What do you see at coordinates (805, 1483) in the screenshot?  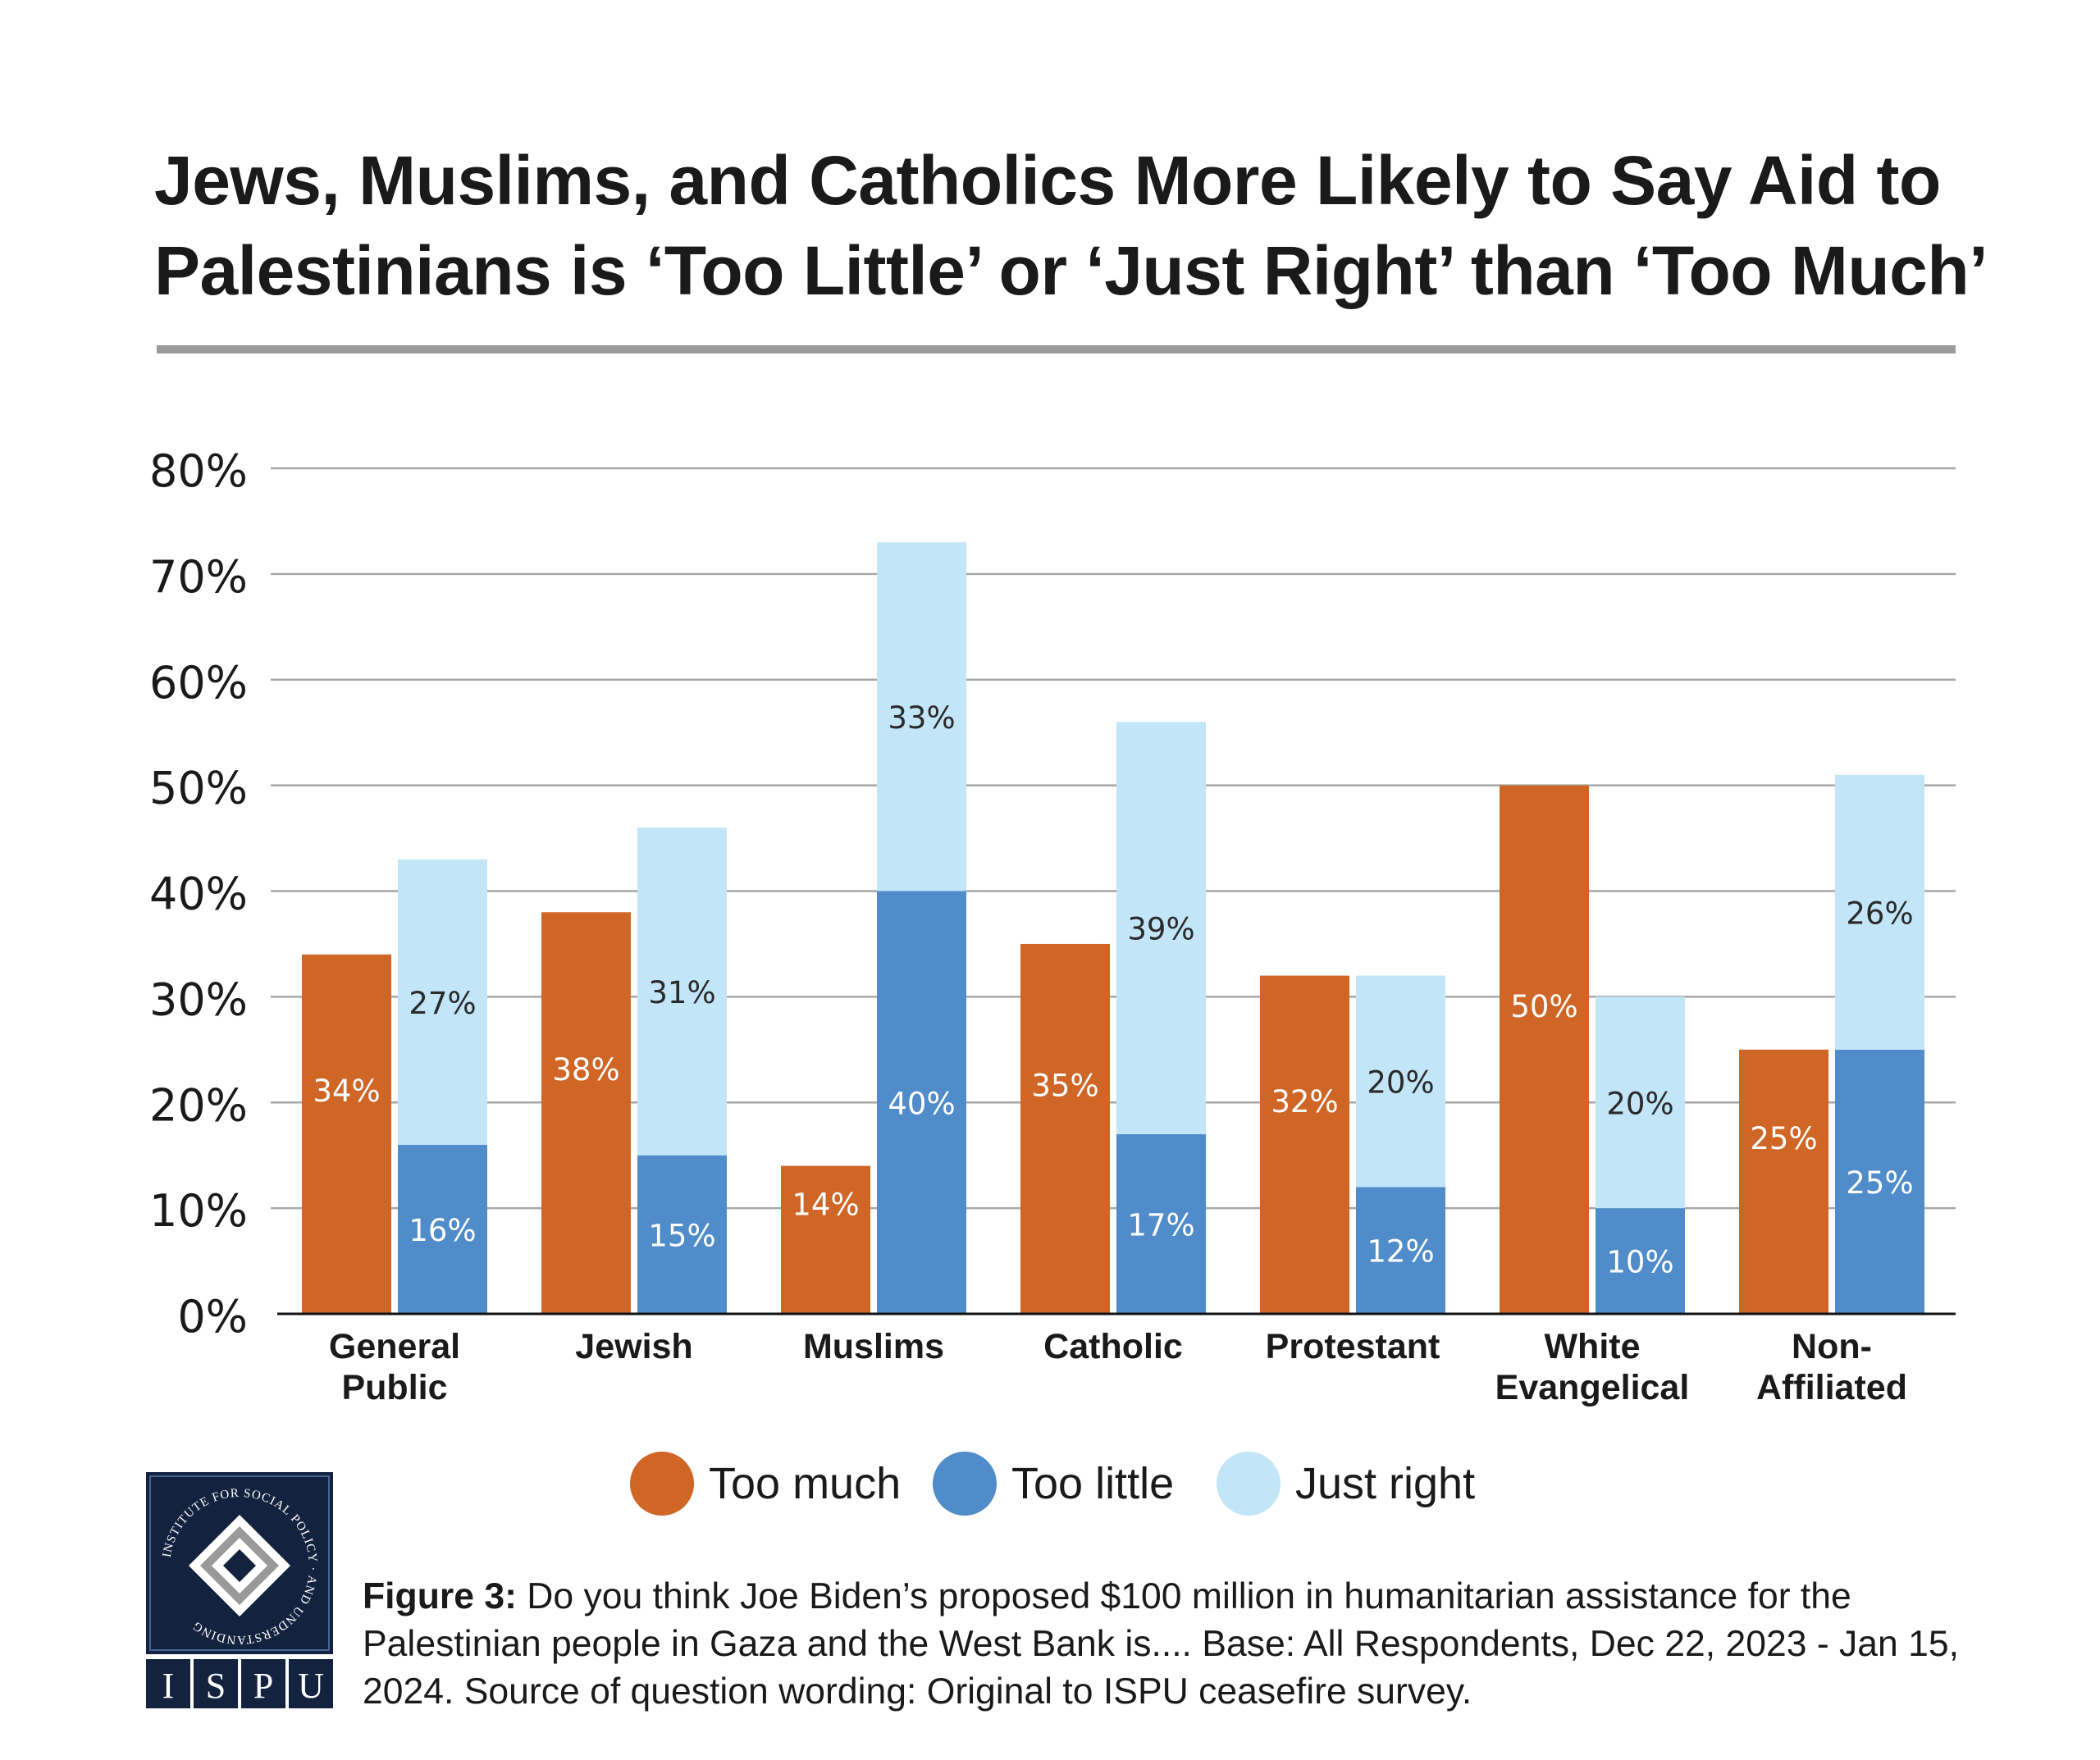 I see `legend-label-too-much: Too much` at bounding box center [805, 1483].